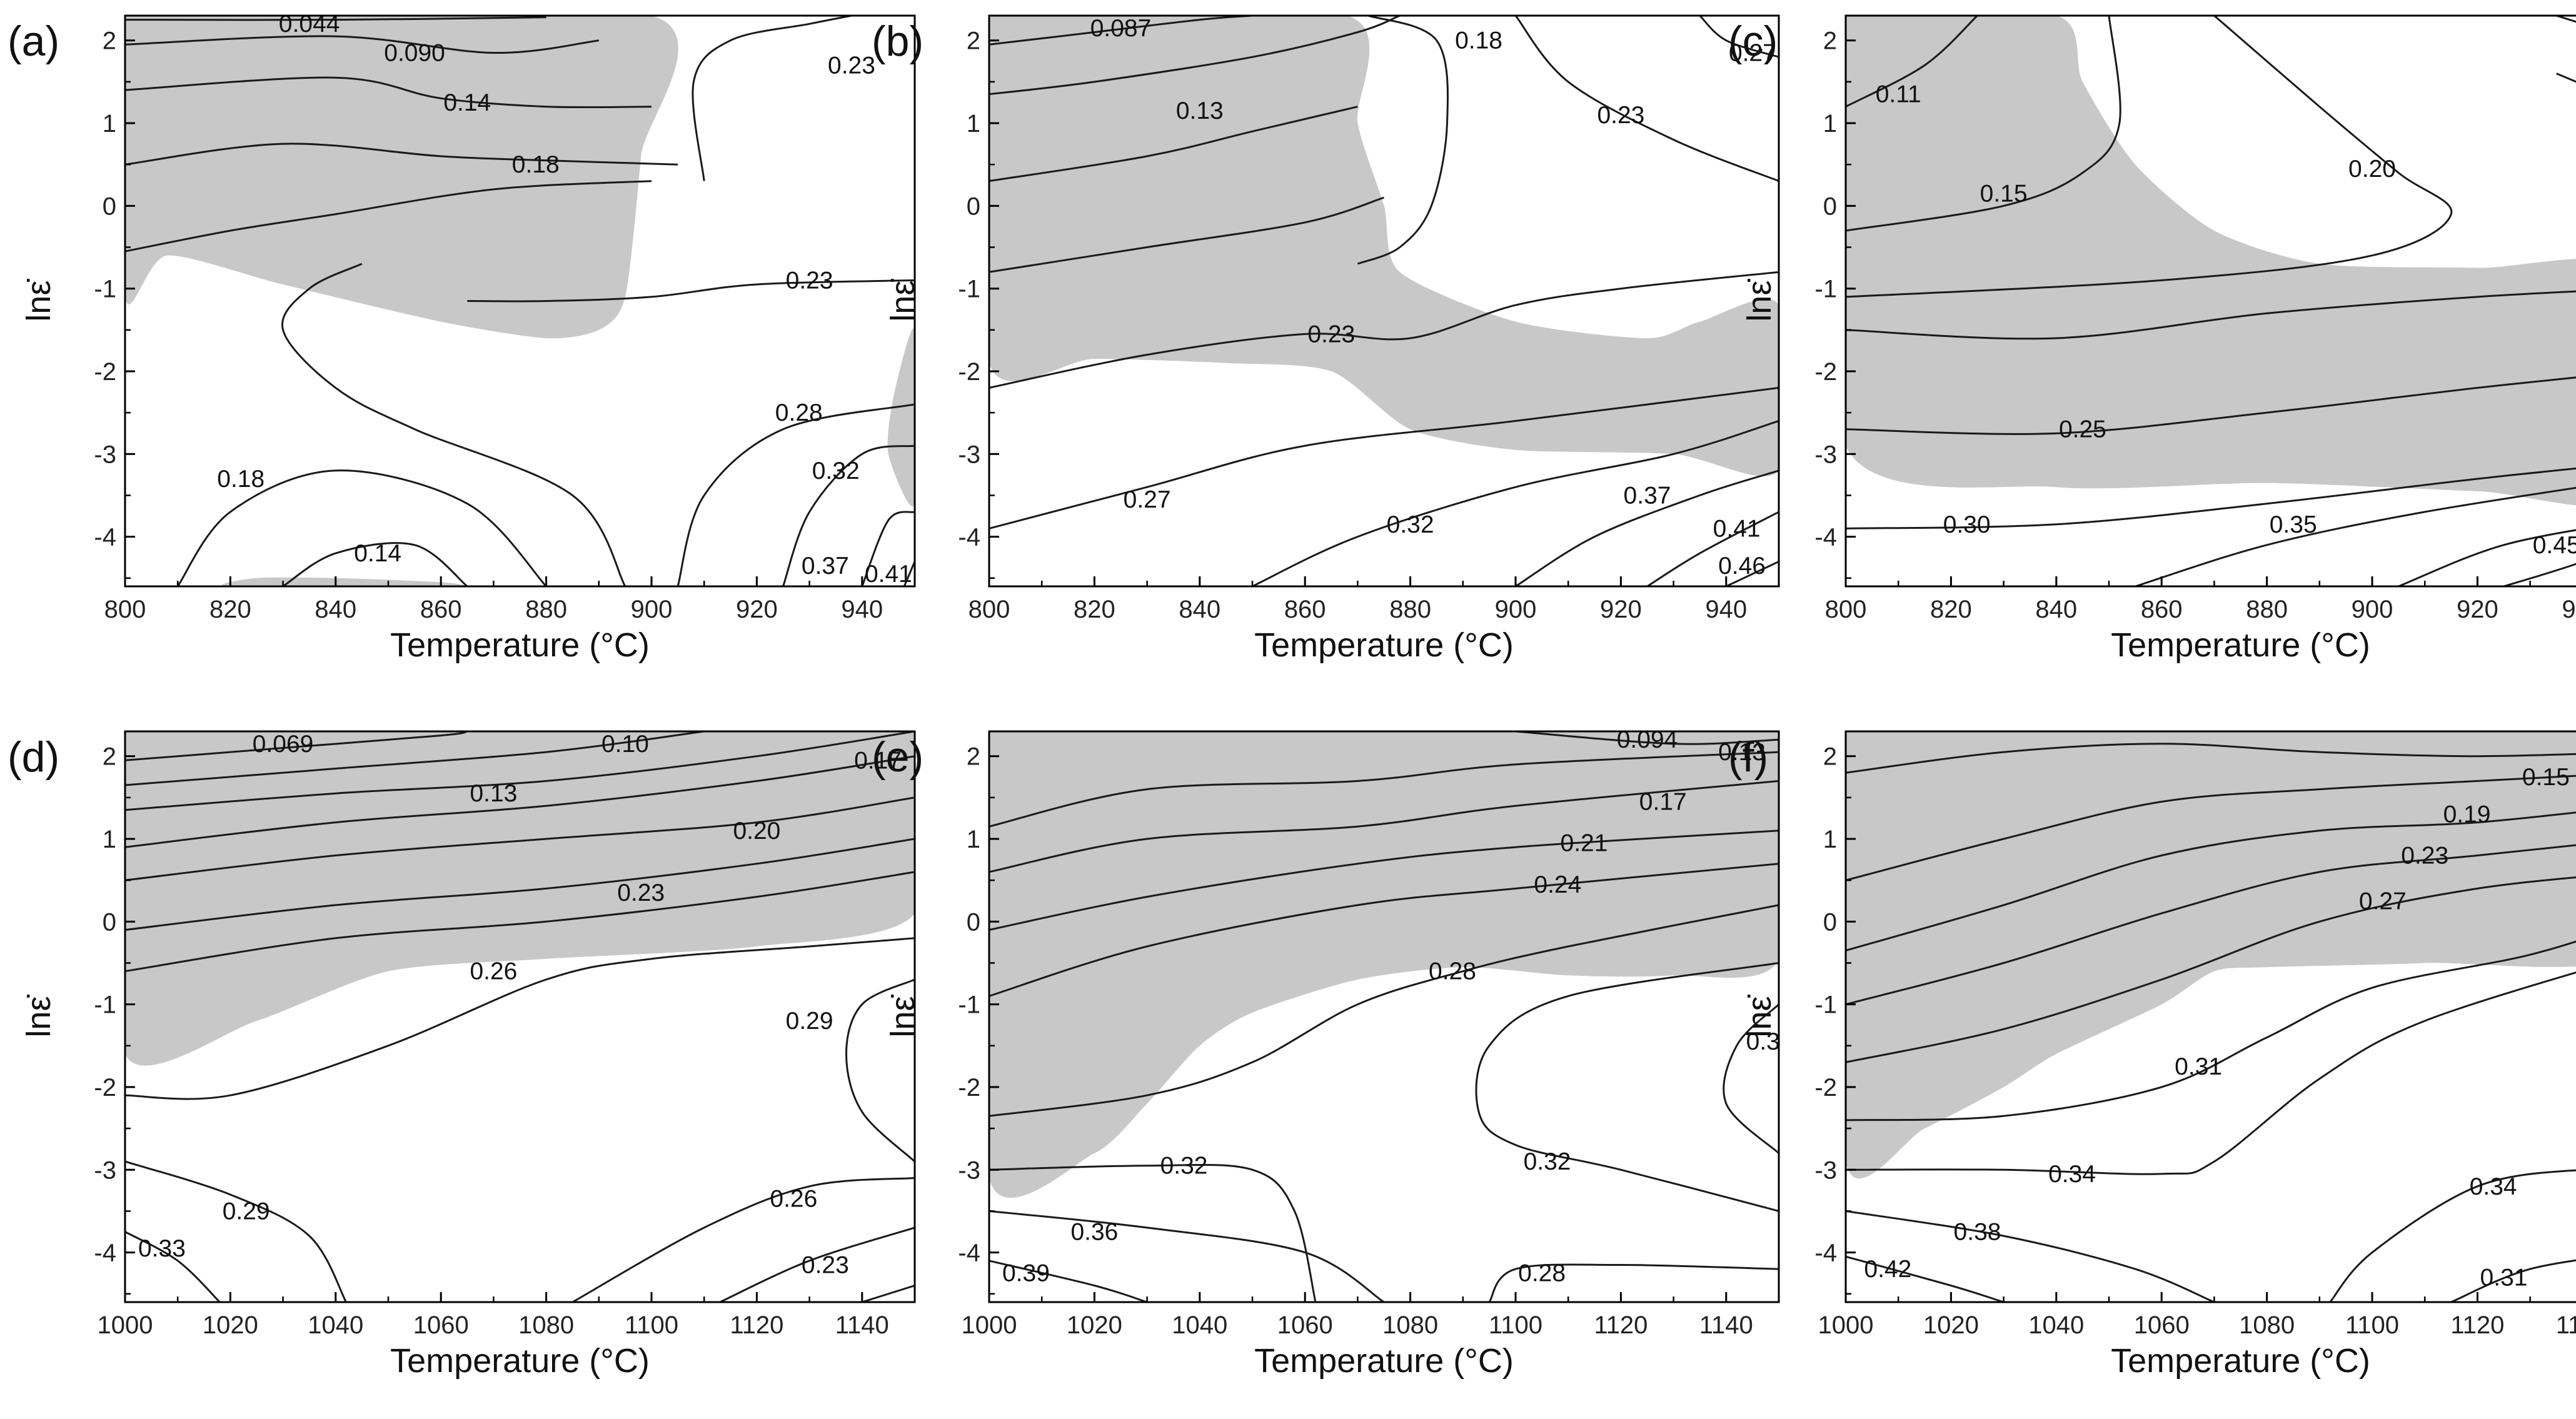  Describe the element at coordinates (109, 206) in the screenshot. I see `y-tick-label: 0` at that location.